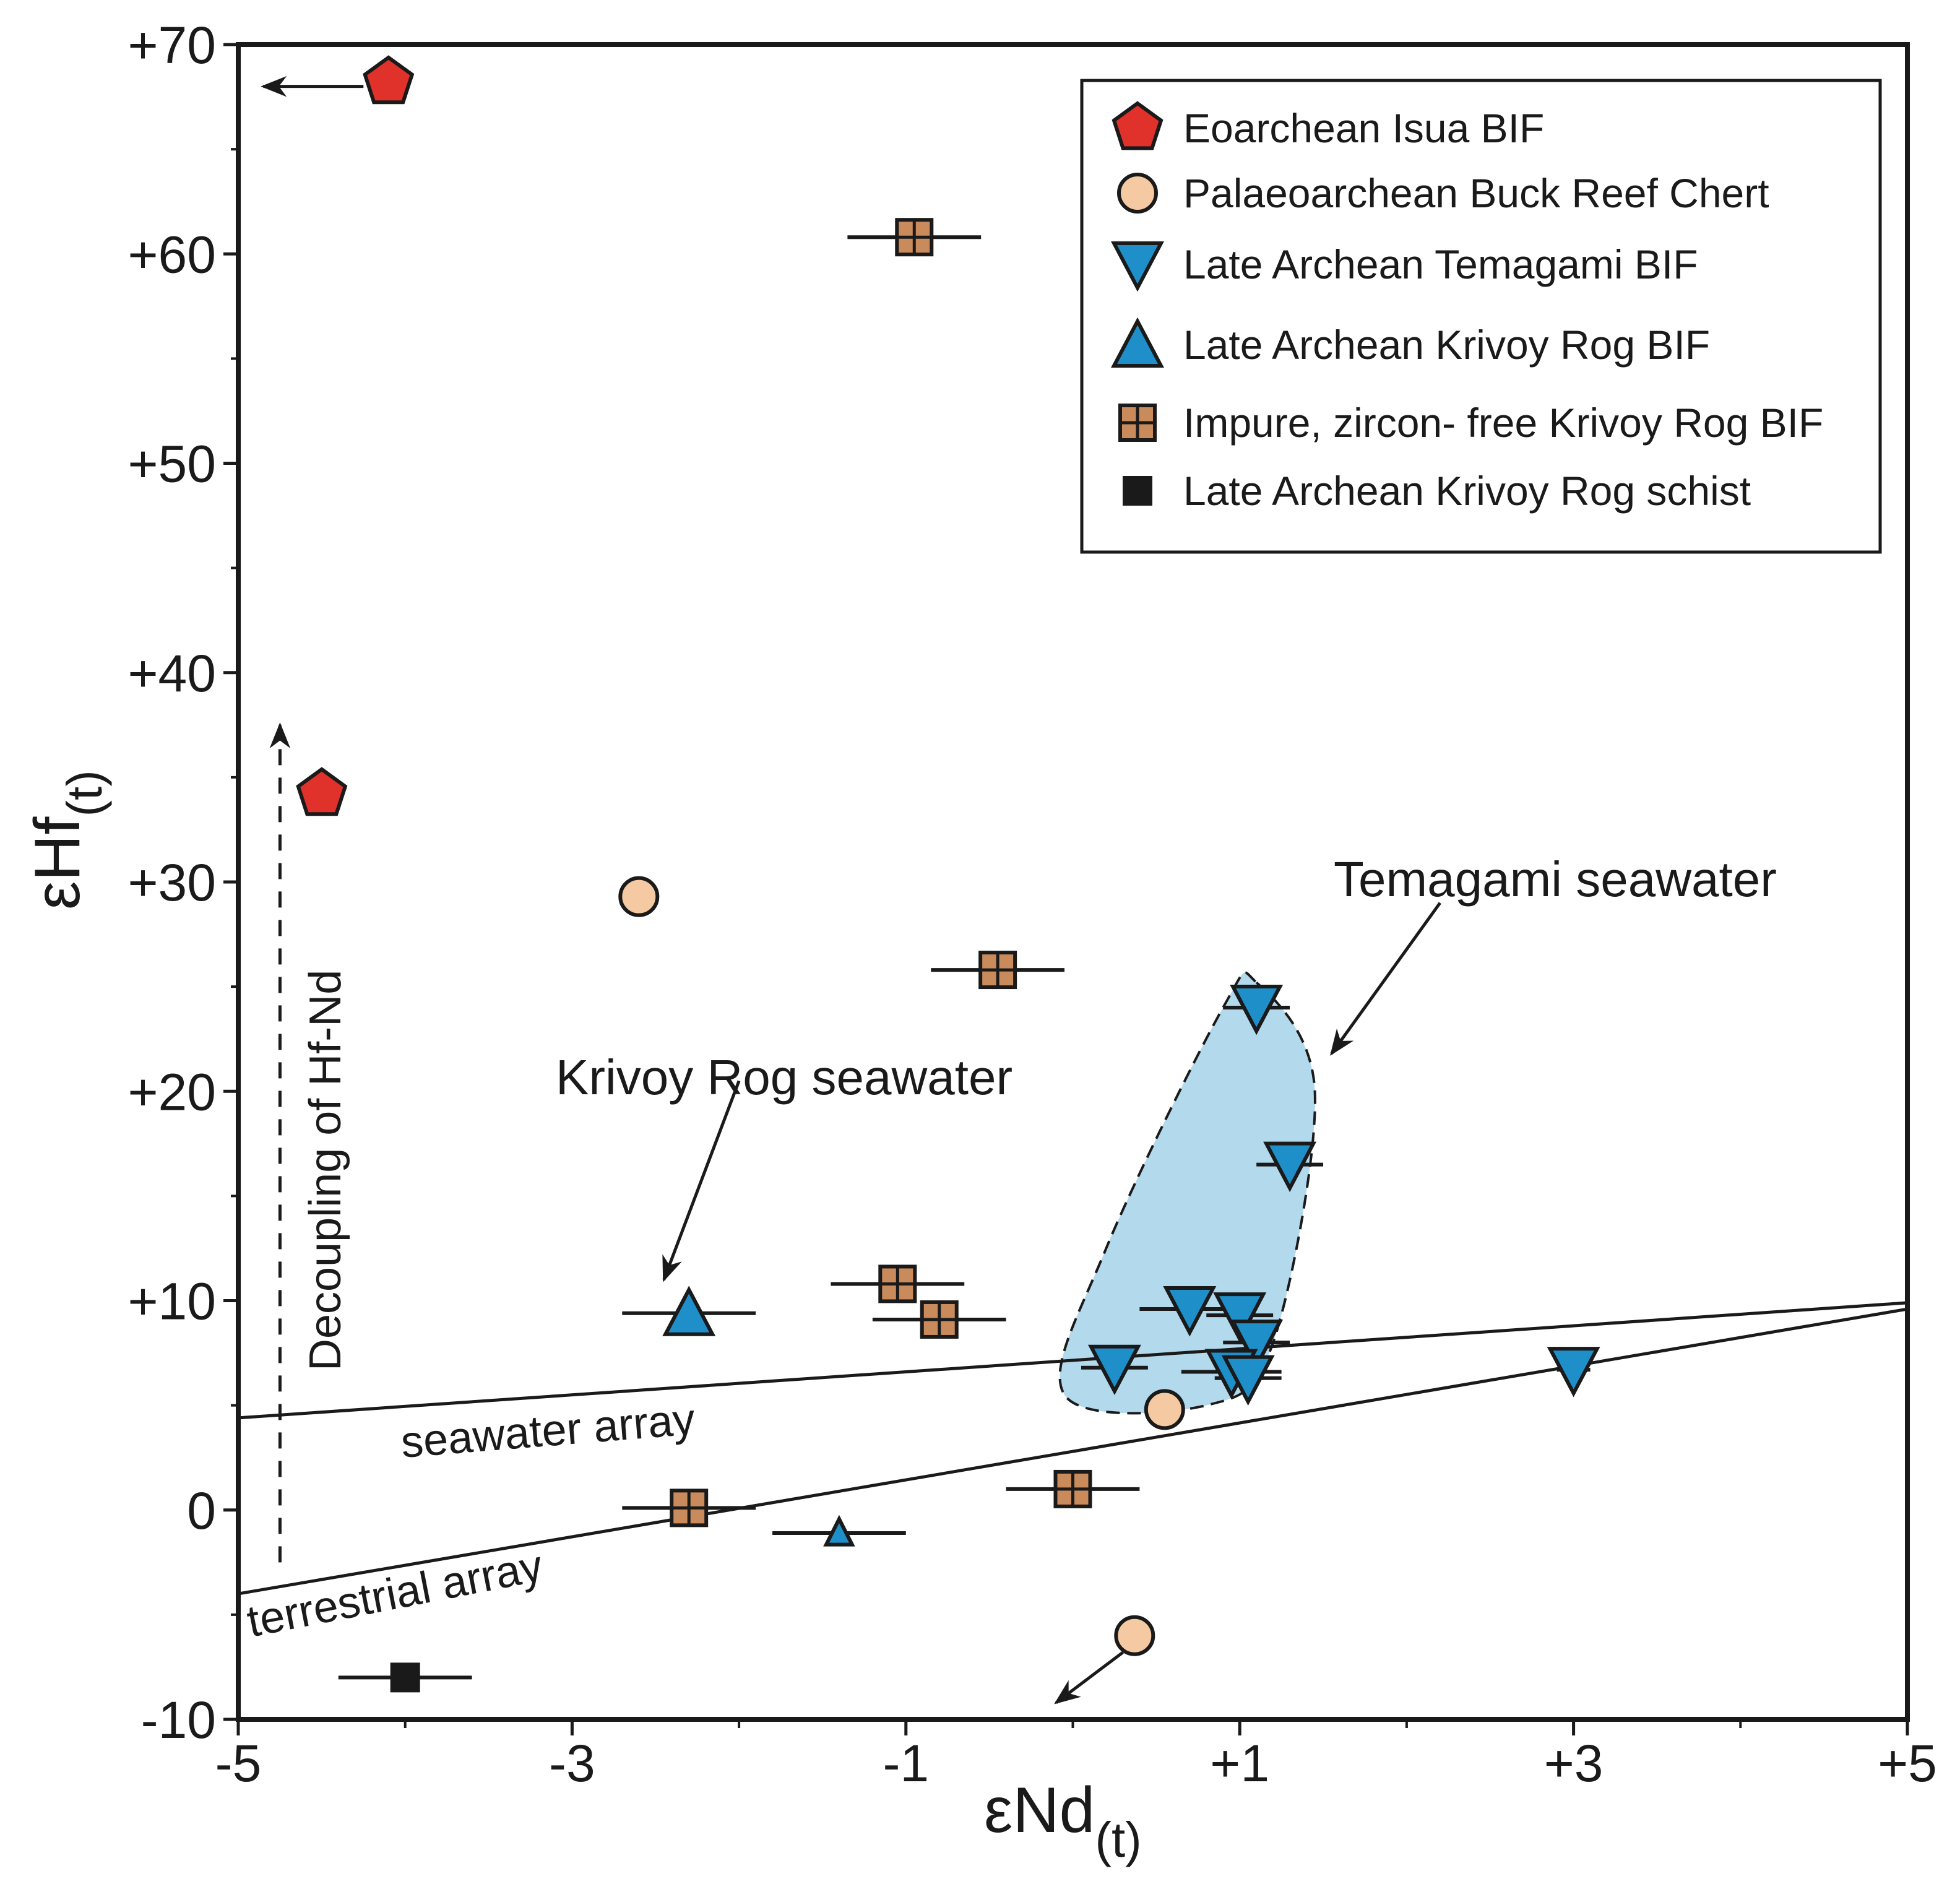 The width and height of the screenshot is (1960, 1884). I want to click on legend-label-eoarchean-isua-bif: Eoarchean Isua BIF, so click(1363, 128).